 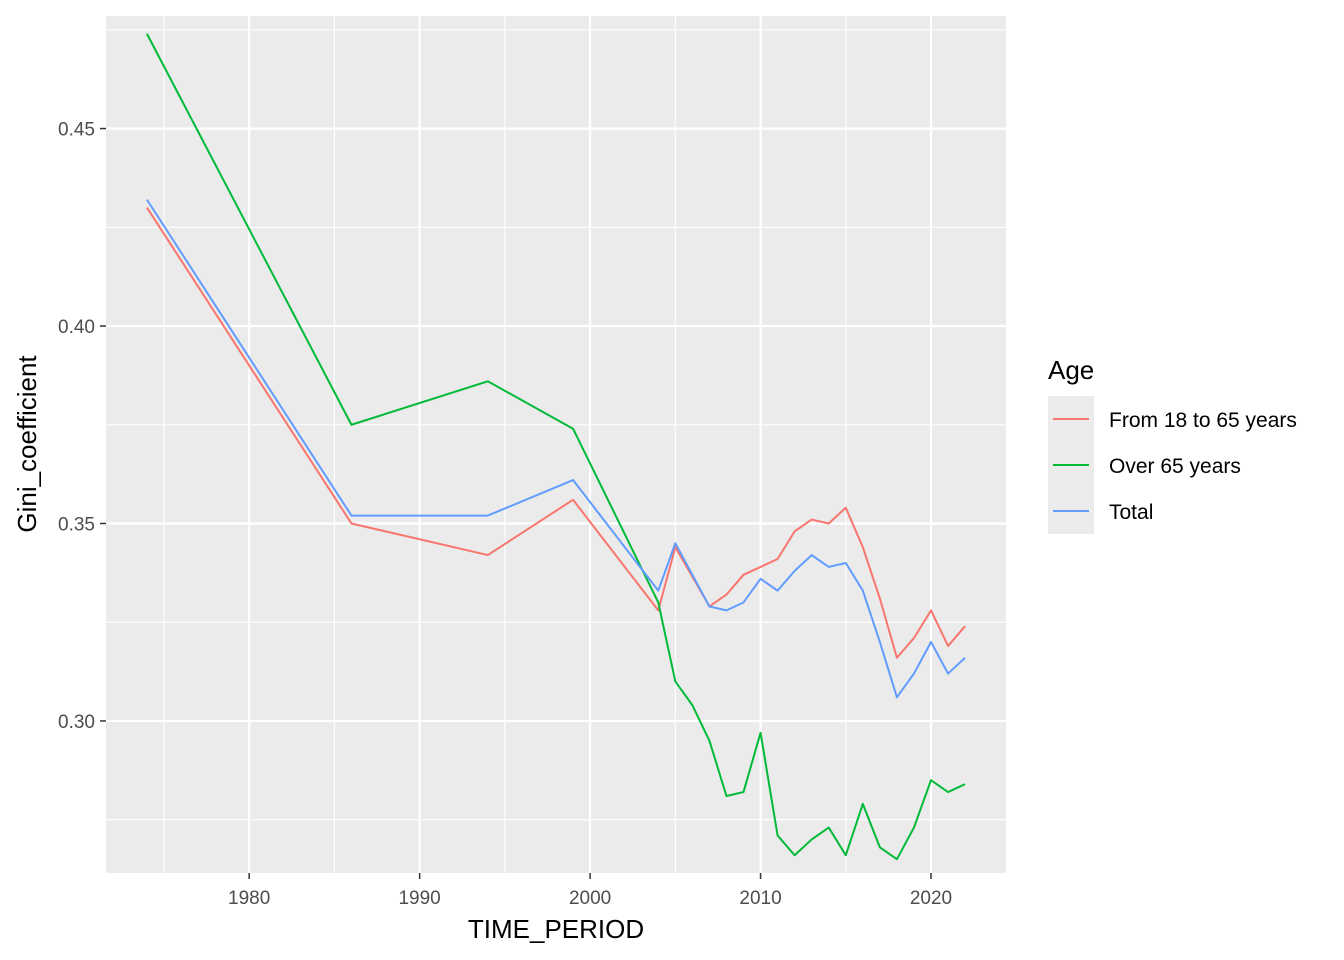 I want to click on x-tick-label: 2010, so click(x=760, y=898).